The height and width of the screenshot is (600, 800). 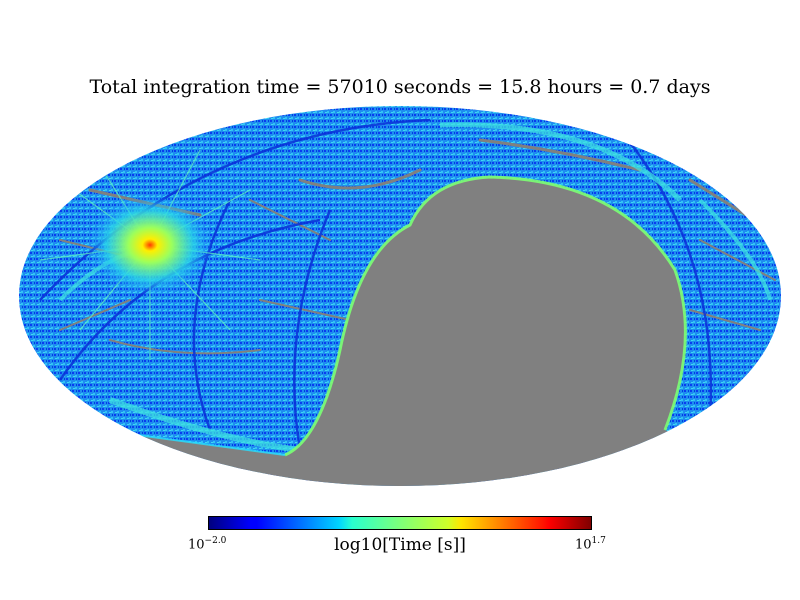 What do you see at coordinates (400, 545) in the screenshot?
I see `colorbar-label: log10[Time [s]]` at bounding box center [400, 545].